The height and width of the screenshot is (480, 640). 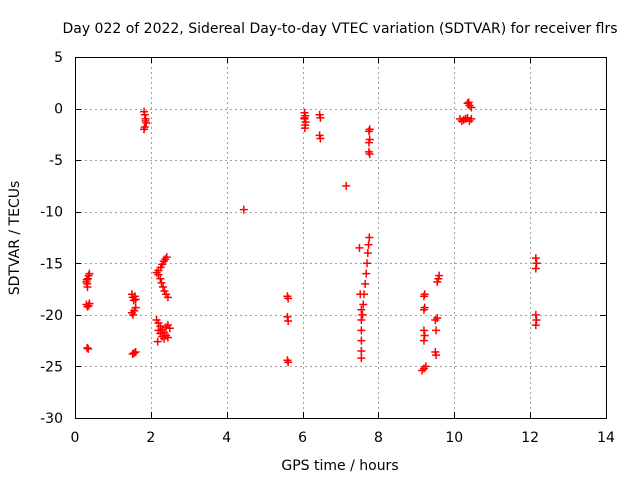 What do you see at coordinates (454, 438) in the screenshot?
I see `x-tick-label: 10` at bounding box center [454, 438].